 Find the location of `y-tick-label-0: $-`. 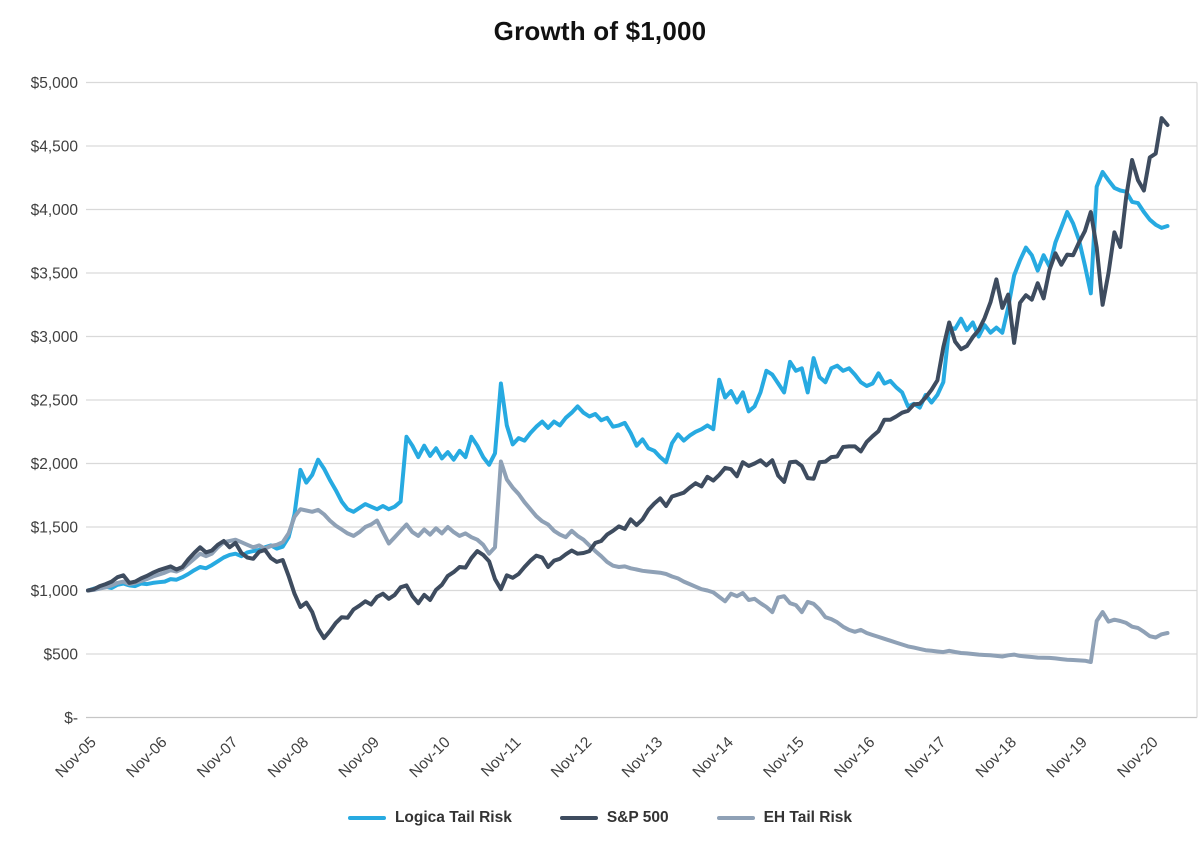

y-tick-label-0: $- is located at coordinates (71, 718).